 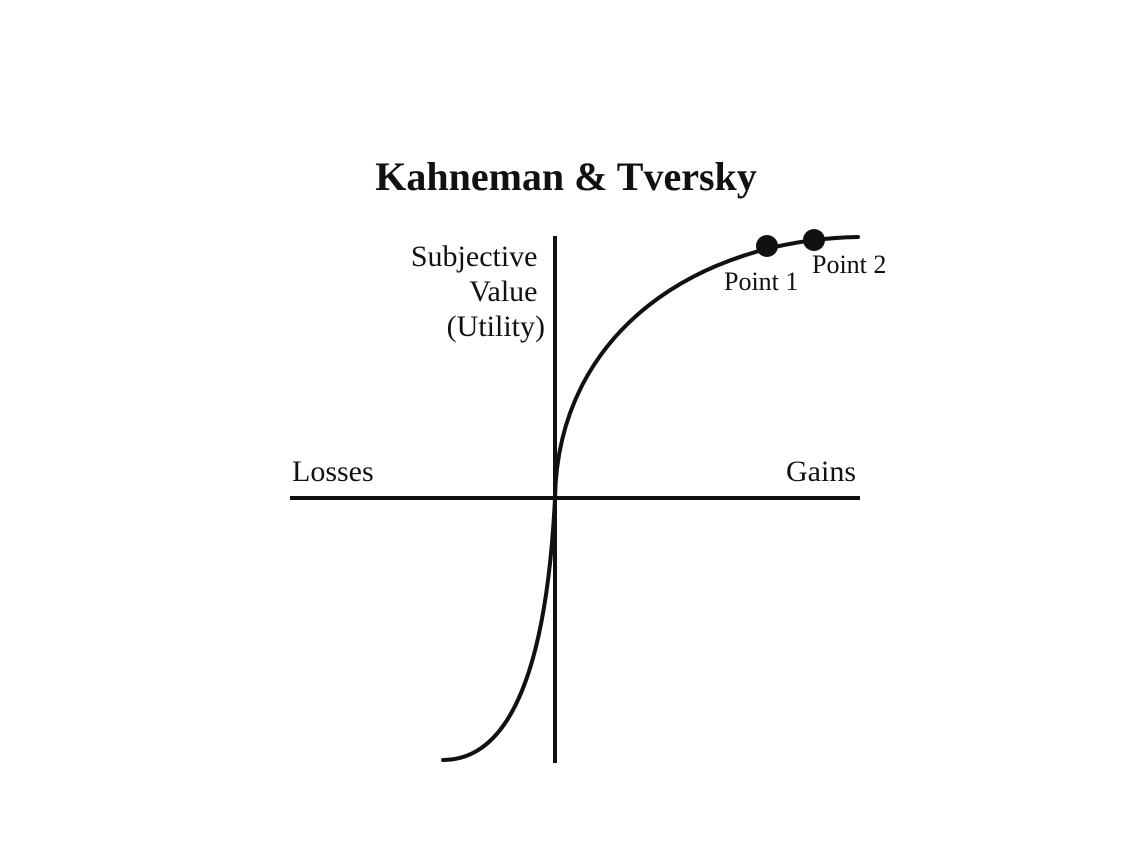 I want to click on gains-label: Gains, so click(x=821, y=471).